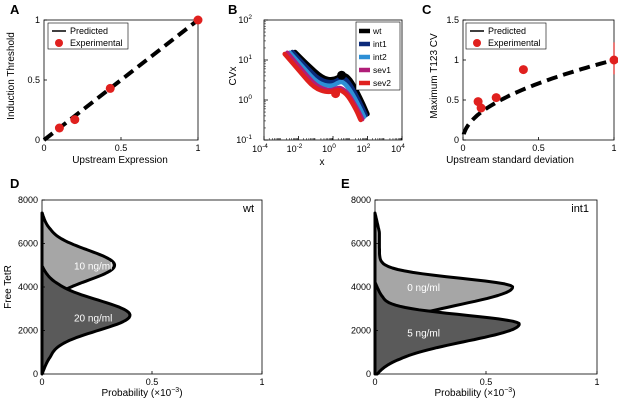 This screenshot has height=401, width=618. What do you see at coordinates (403, 146) in the screenshot?
I see `panel-b-xtick-exp: 4` at bounding box center [403, 146].